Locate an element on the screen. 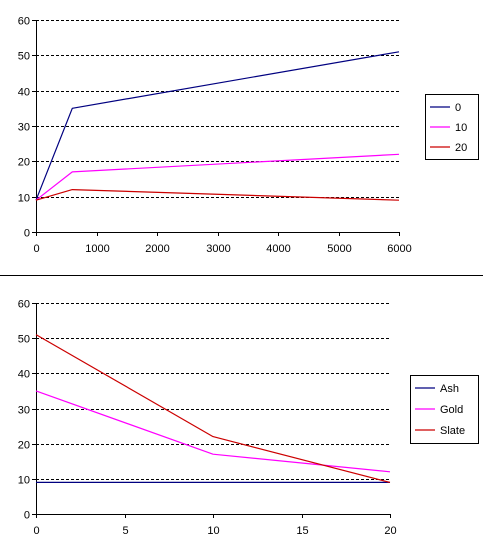 Image resolution: width=483 pixels, height=556 pixels. x-tick-label: 20 is located at coordinates (390, 531).